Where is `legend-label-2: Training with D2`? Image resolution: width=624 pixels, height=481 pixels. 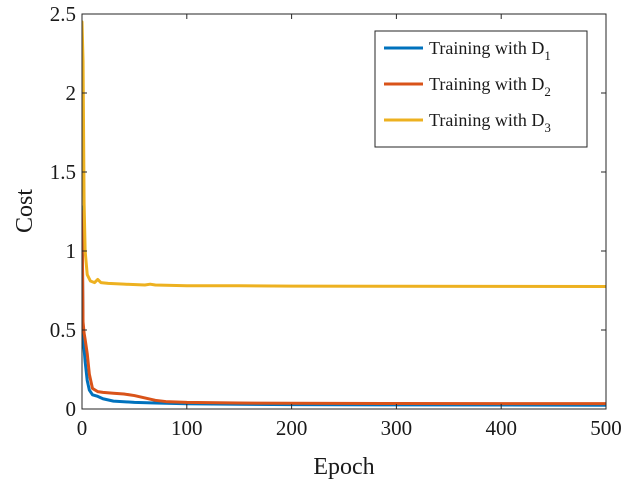
legend-label-2: Training with D2 is located at coordinates (490, 86).